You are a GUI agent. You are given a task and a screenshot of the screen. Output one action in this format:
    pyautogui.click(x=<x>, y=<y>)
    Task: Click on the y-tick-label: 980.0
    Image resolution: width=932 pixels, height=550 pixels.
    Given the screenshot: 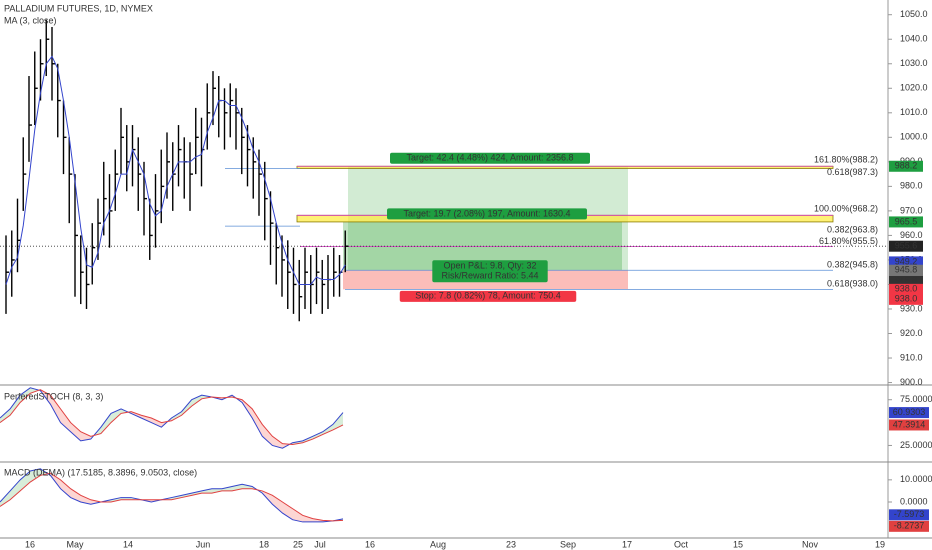 What is the action you would take?
    pyautogui.click(x=911, y=186)
    